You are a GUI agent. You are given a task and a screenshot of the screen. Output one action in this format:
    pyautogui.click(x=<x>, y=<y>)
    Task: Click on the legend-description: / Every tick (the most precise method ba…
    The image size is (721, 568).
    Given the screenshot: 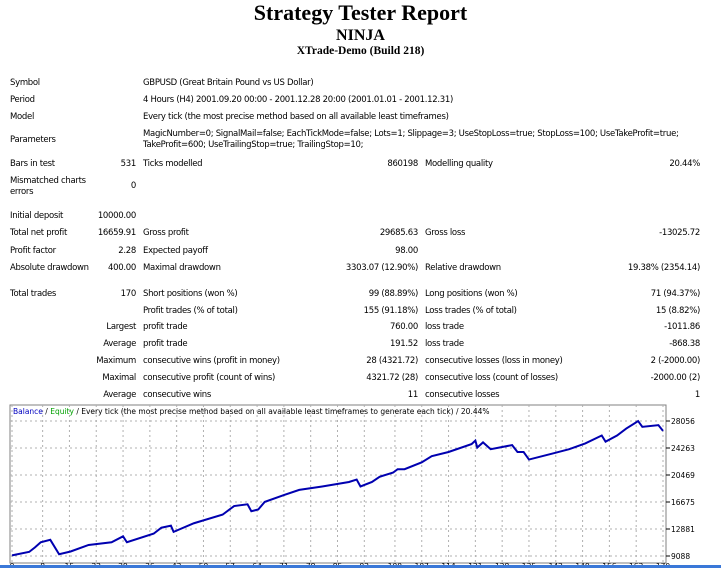 What is the action you would take?
    pyautogui.click(x=282, y=411)
    